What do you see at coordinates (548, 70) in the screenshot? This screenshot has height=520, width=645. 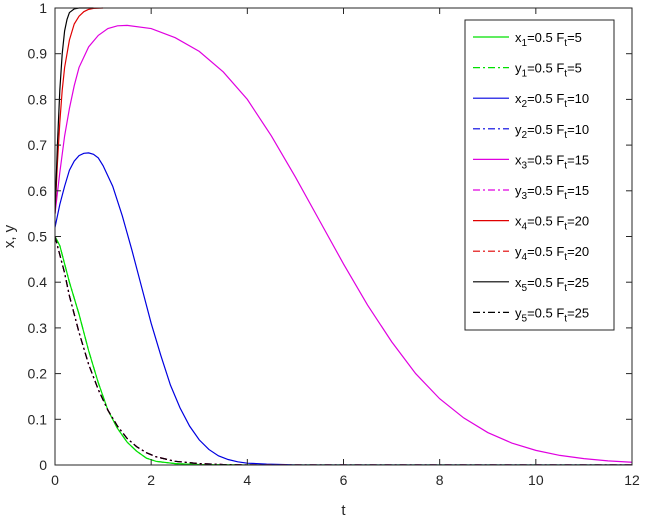 I see `legend-entry-label: y1=0.5 Ft=5` at bounding box center [548, 70].